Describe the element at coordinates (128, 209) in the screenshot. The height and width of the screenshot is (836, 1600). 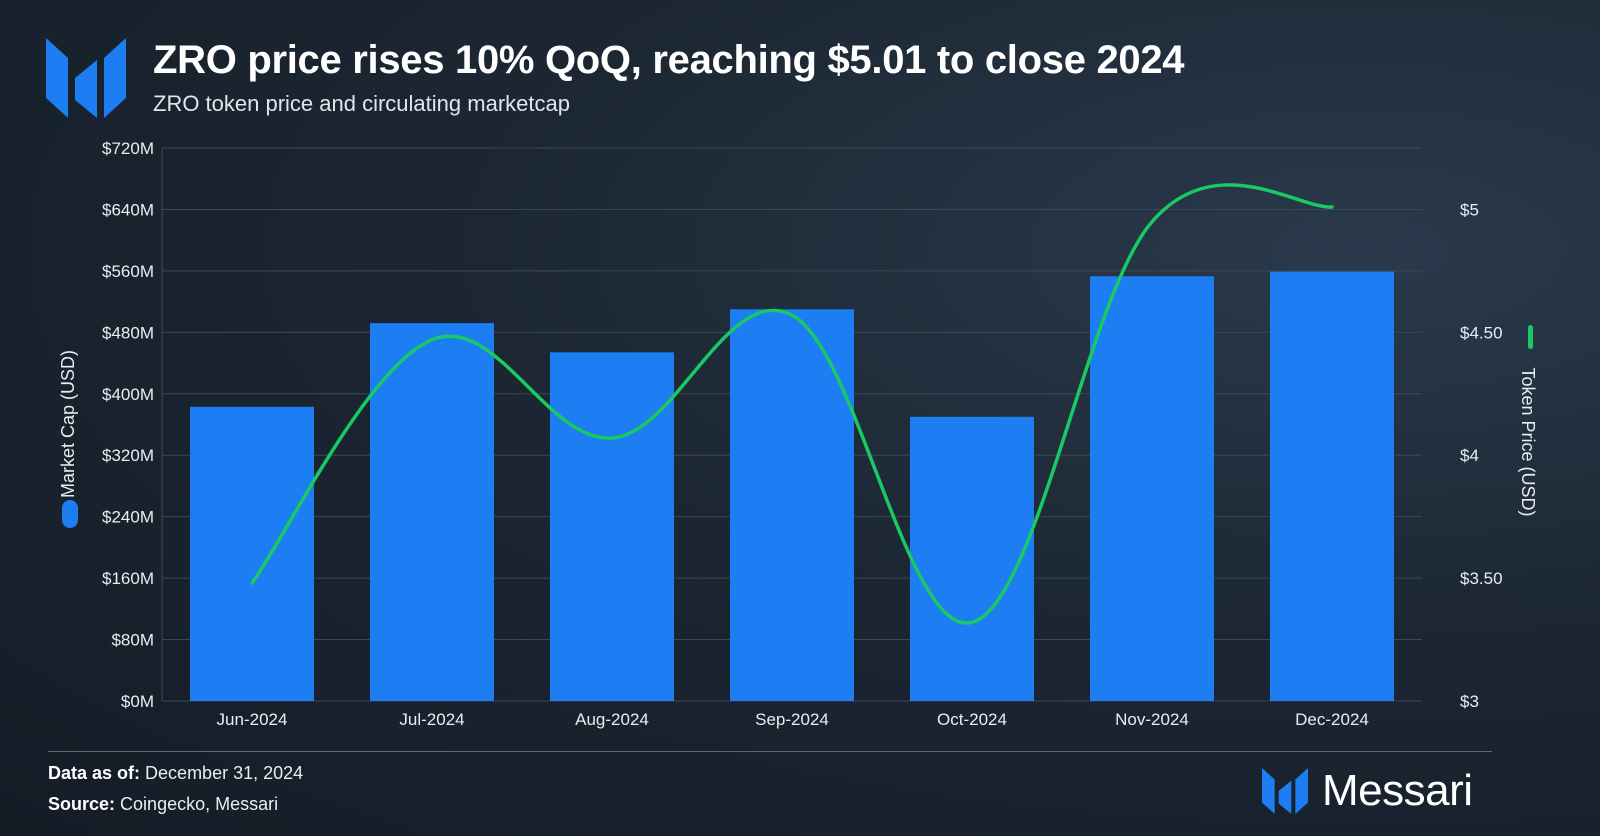
I see `left-tick-label: $640M` at that location.